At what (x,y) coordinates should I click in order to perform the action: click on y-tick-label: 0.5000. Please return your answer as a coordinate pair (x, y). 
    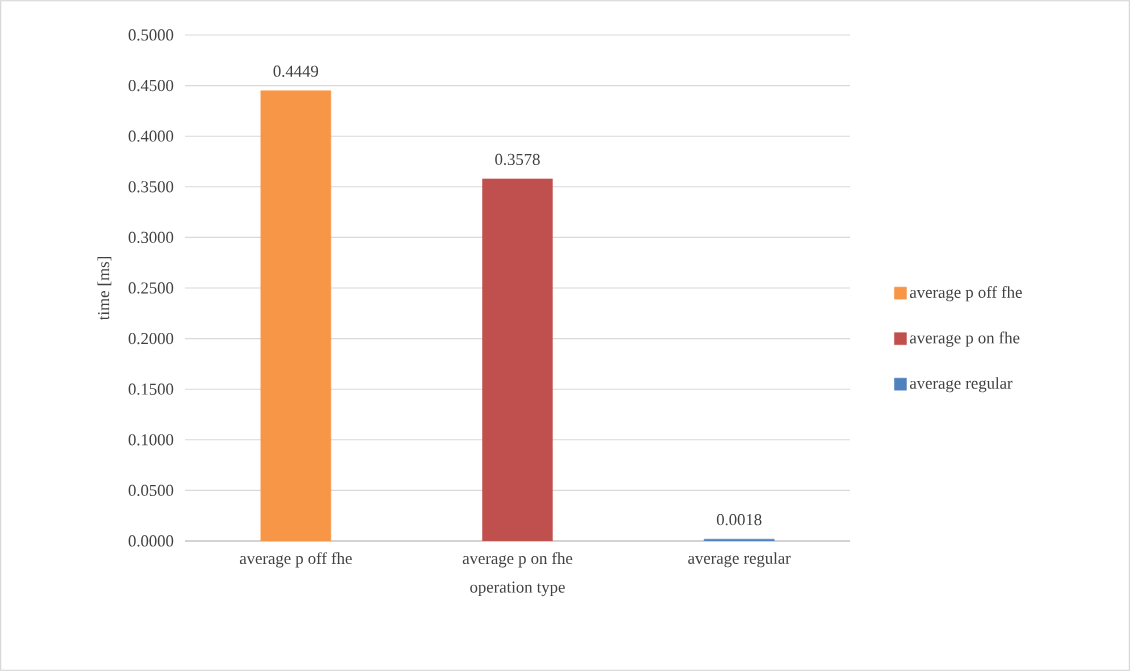
    Looking at the image, I should click on (151, 35).